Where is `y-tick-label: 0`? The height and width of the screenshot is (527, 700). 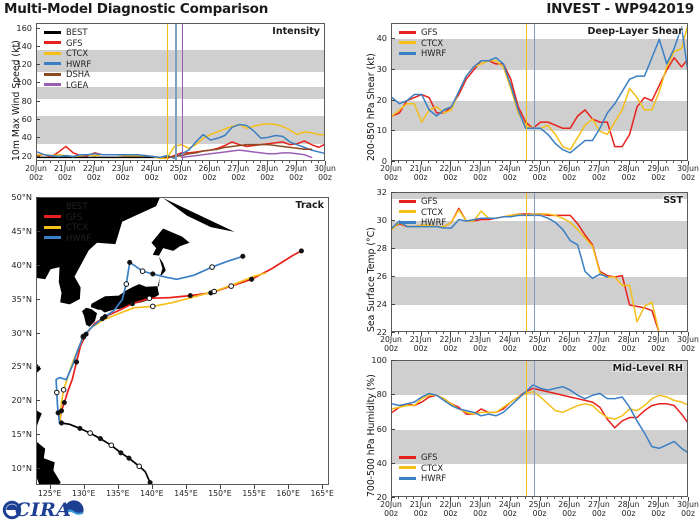
y-tick-label: 0 is located at coordinates (384, 161).